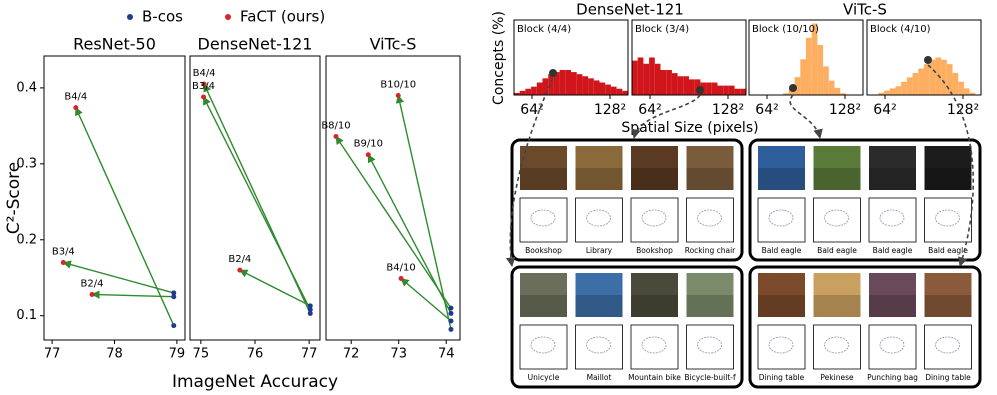  What do you see at coordinates (162, 17) in the screenshot?
I see `legend-label: B-cos` at bounding box center [162, 17].